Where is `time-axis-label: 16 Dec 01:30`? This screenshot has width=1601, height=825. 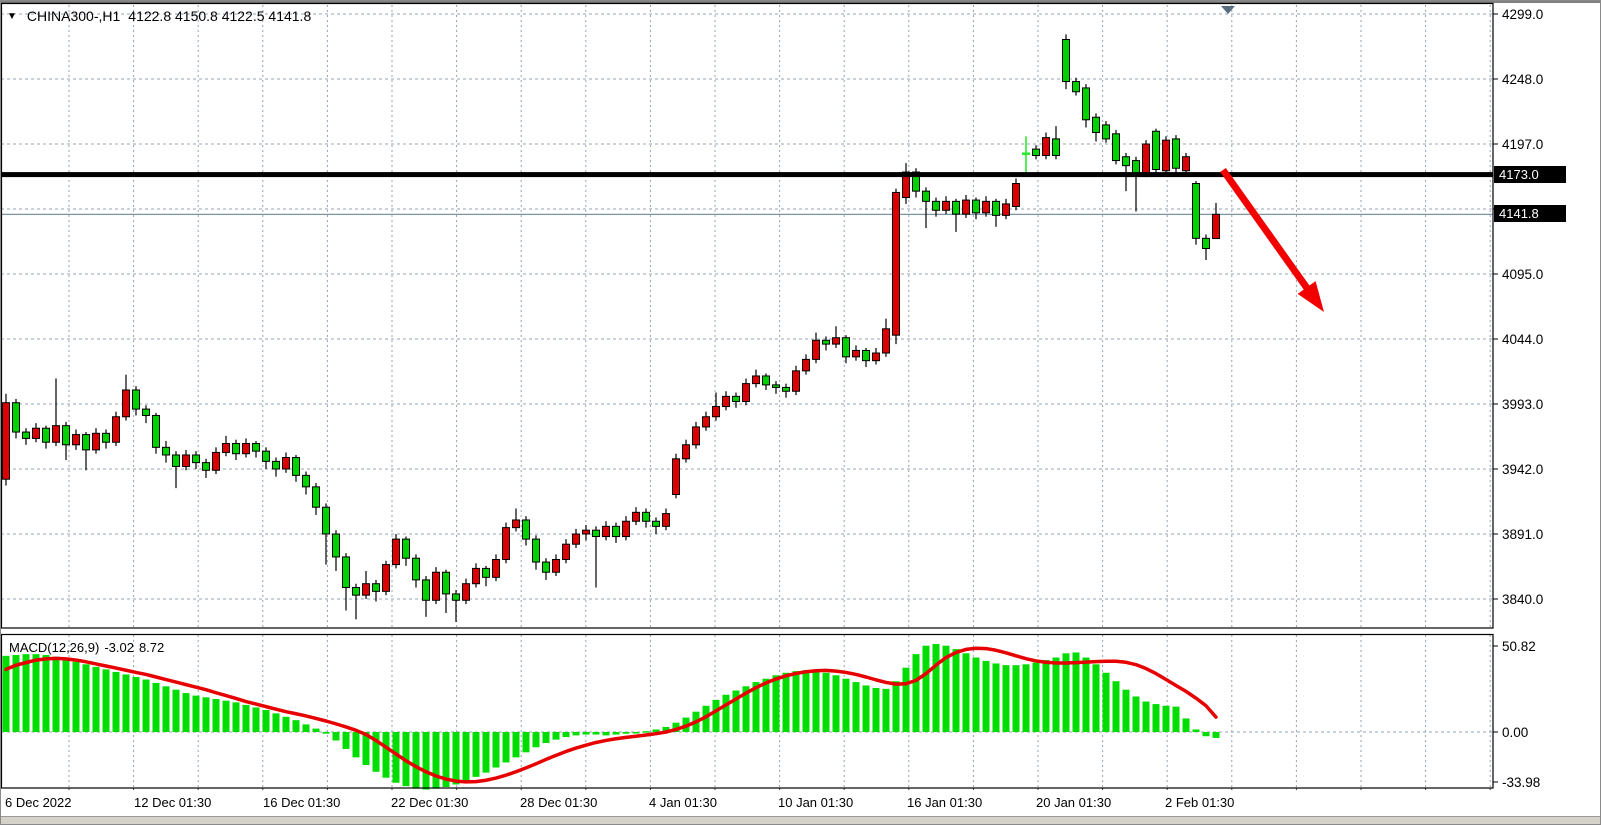 time-axis-label: 16 Dec 01:30 is located at coordinates (302, 802).